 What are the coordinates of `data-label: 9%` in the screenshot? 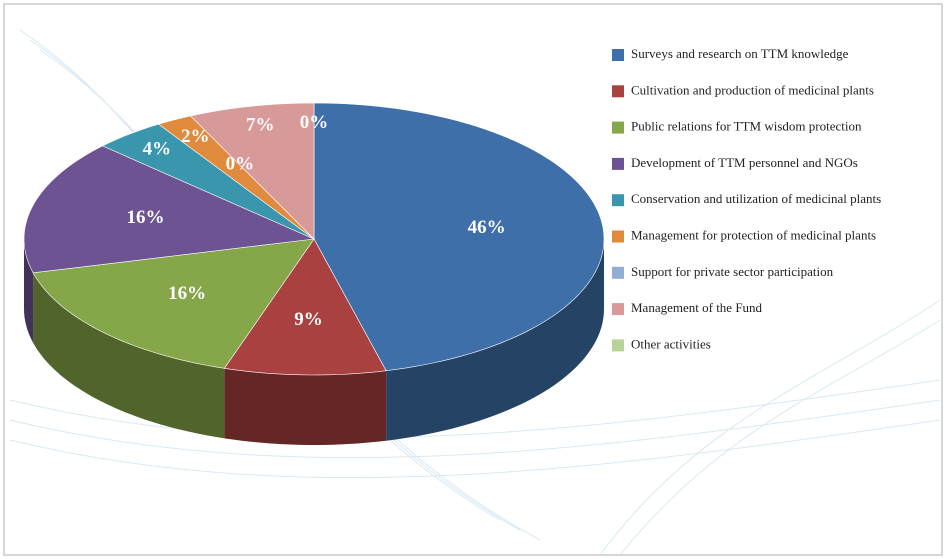 It's located at (308, 319).